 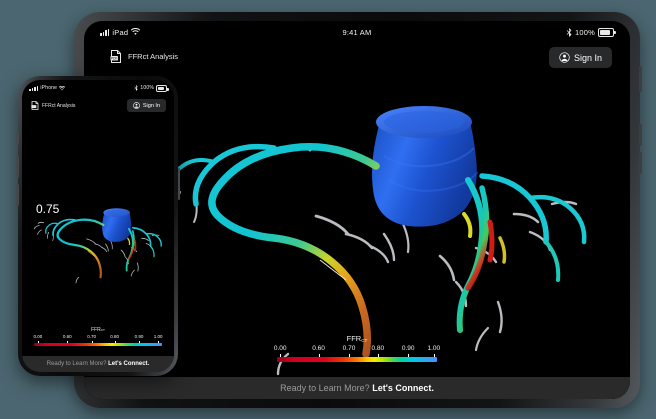 What do you see at coordinates (17, 138) in the screenshot?
I see `iphone-mute-switch` at bounding box center [17, 138].